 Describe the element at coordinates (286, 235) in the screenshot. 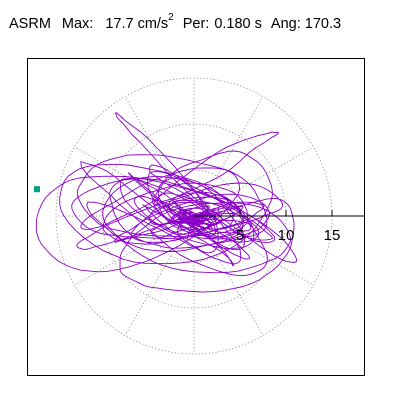

I see `radial-tick-label-10: 10` at that location.